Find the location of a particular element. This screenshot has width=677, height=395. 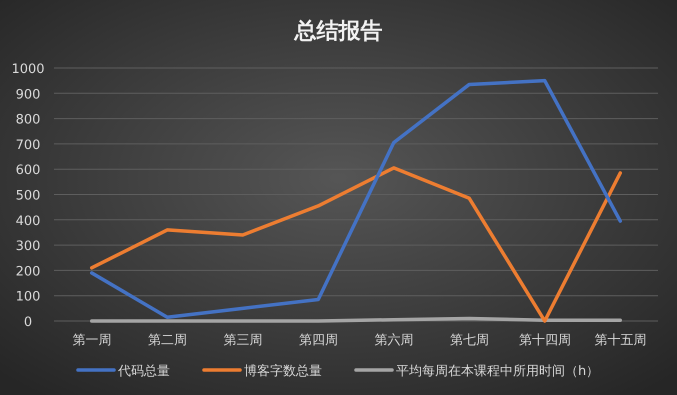

x-tick-label: 第三周 is located at coordinates (242, 340).